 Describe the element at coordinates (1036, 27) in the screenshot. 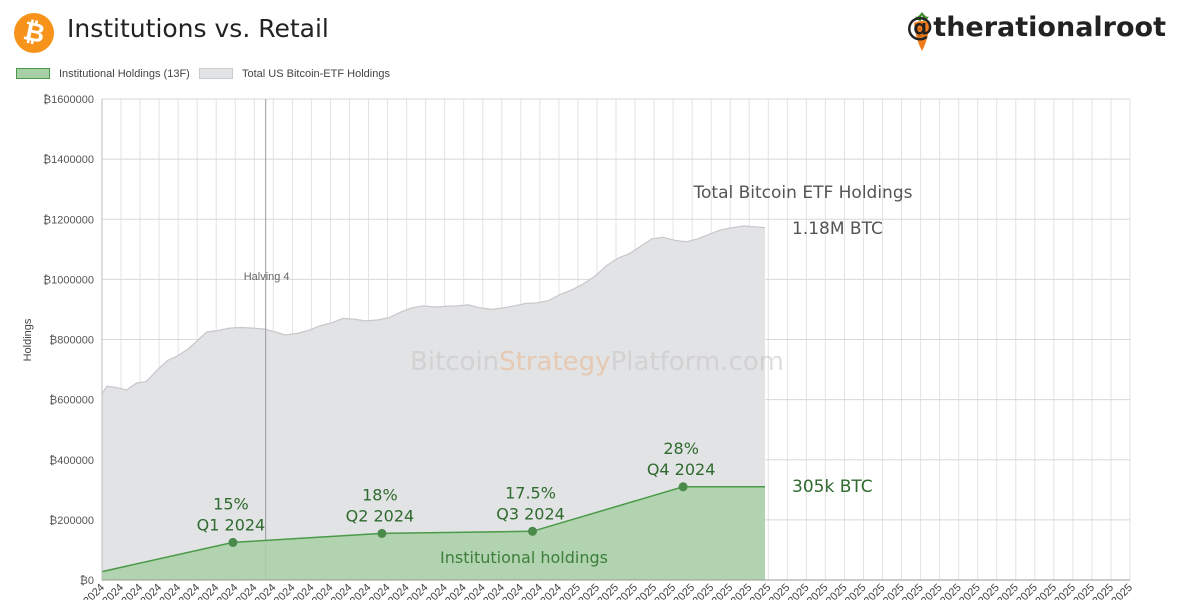

I see `twitter-handle: @therationalroot` at that location.